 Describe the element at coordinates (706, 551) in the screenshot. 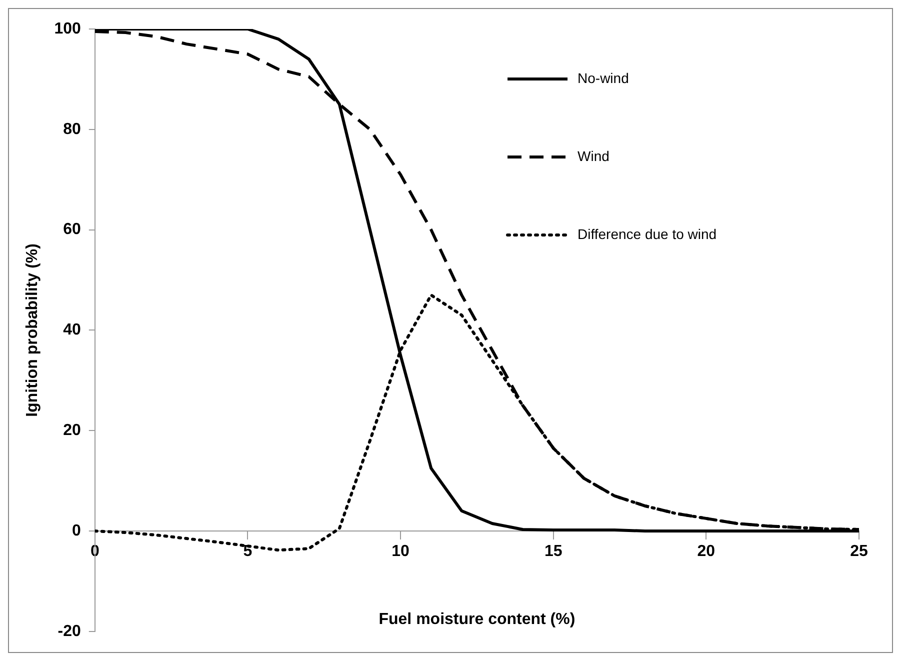

I see `x-tick-label: 20` at that location.